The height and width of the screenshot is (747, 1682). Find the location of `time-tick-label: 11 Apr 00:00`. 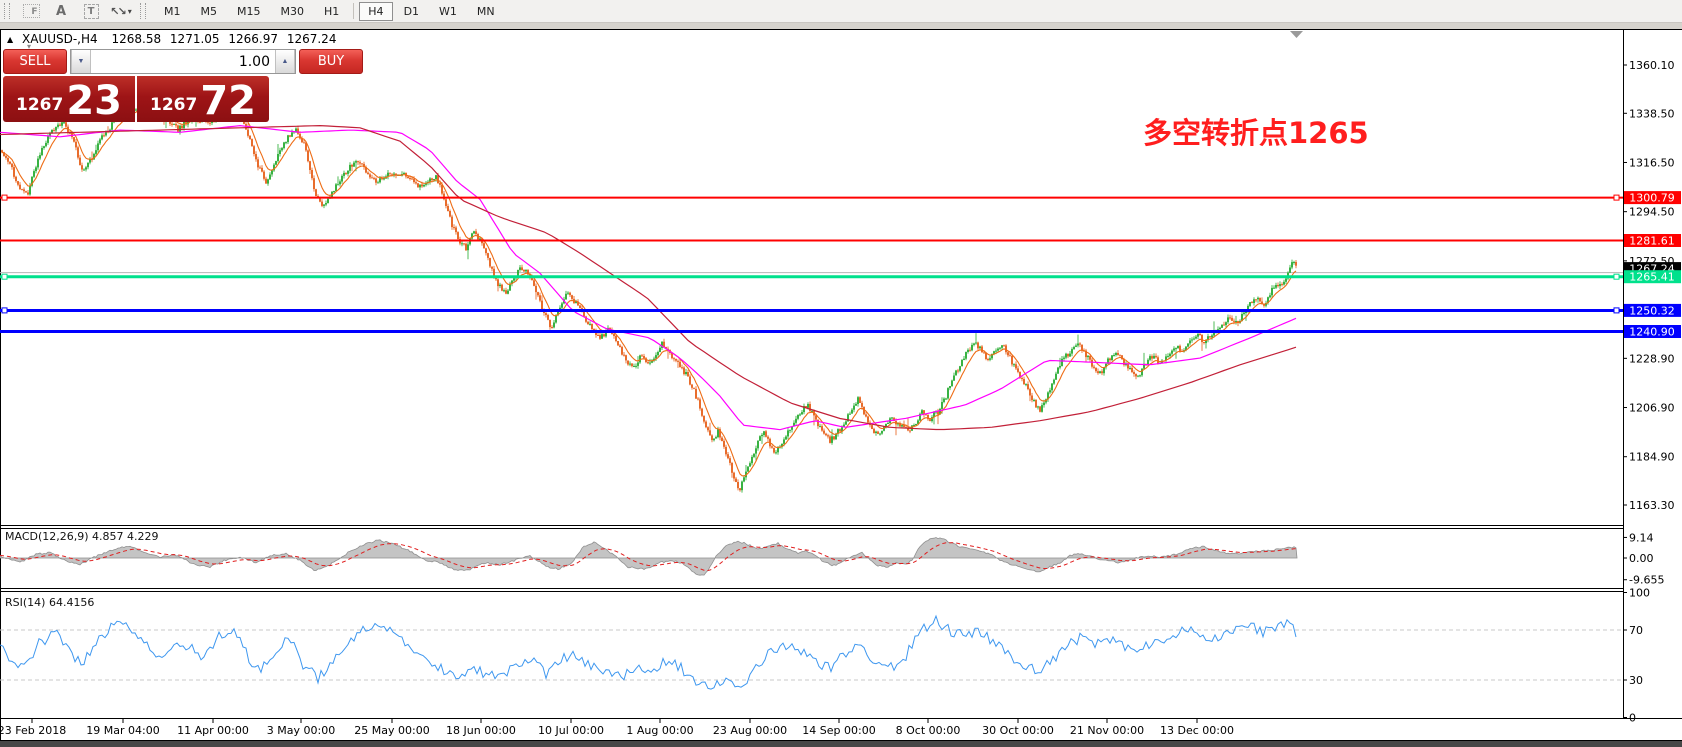

time-tick-label: 11 Apr 00:00 is located at coordinates (213, 730).